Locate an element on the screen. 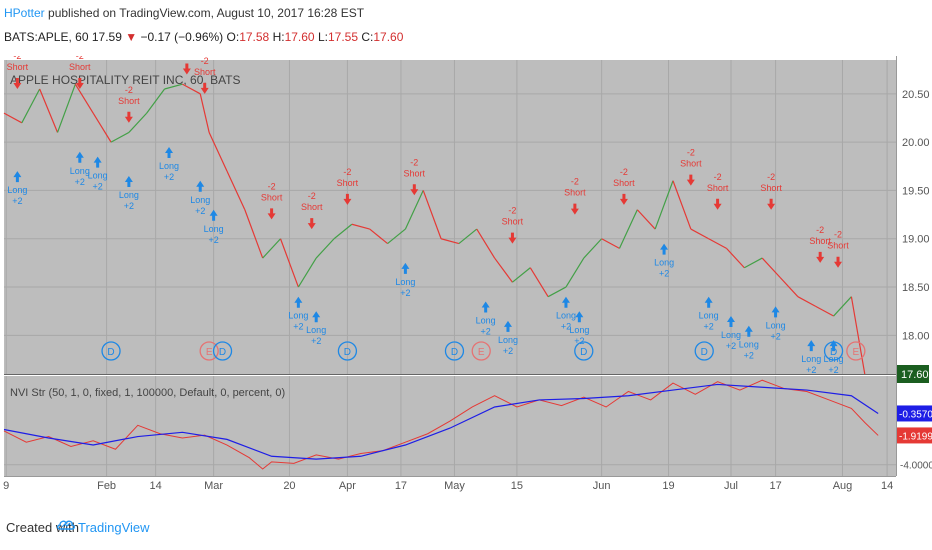  time-tick-label: 9 is located at coordinates (6, 486).